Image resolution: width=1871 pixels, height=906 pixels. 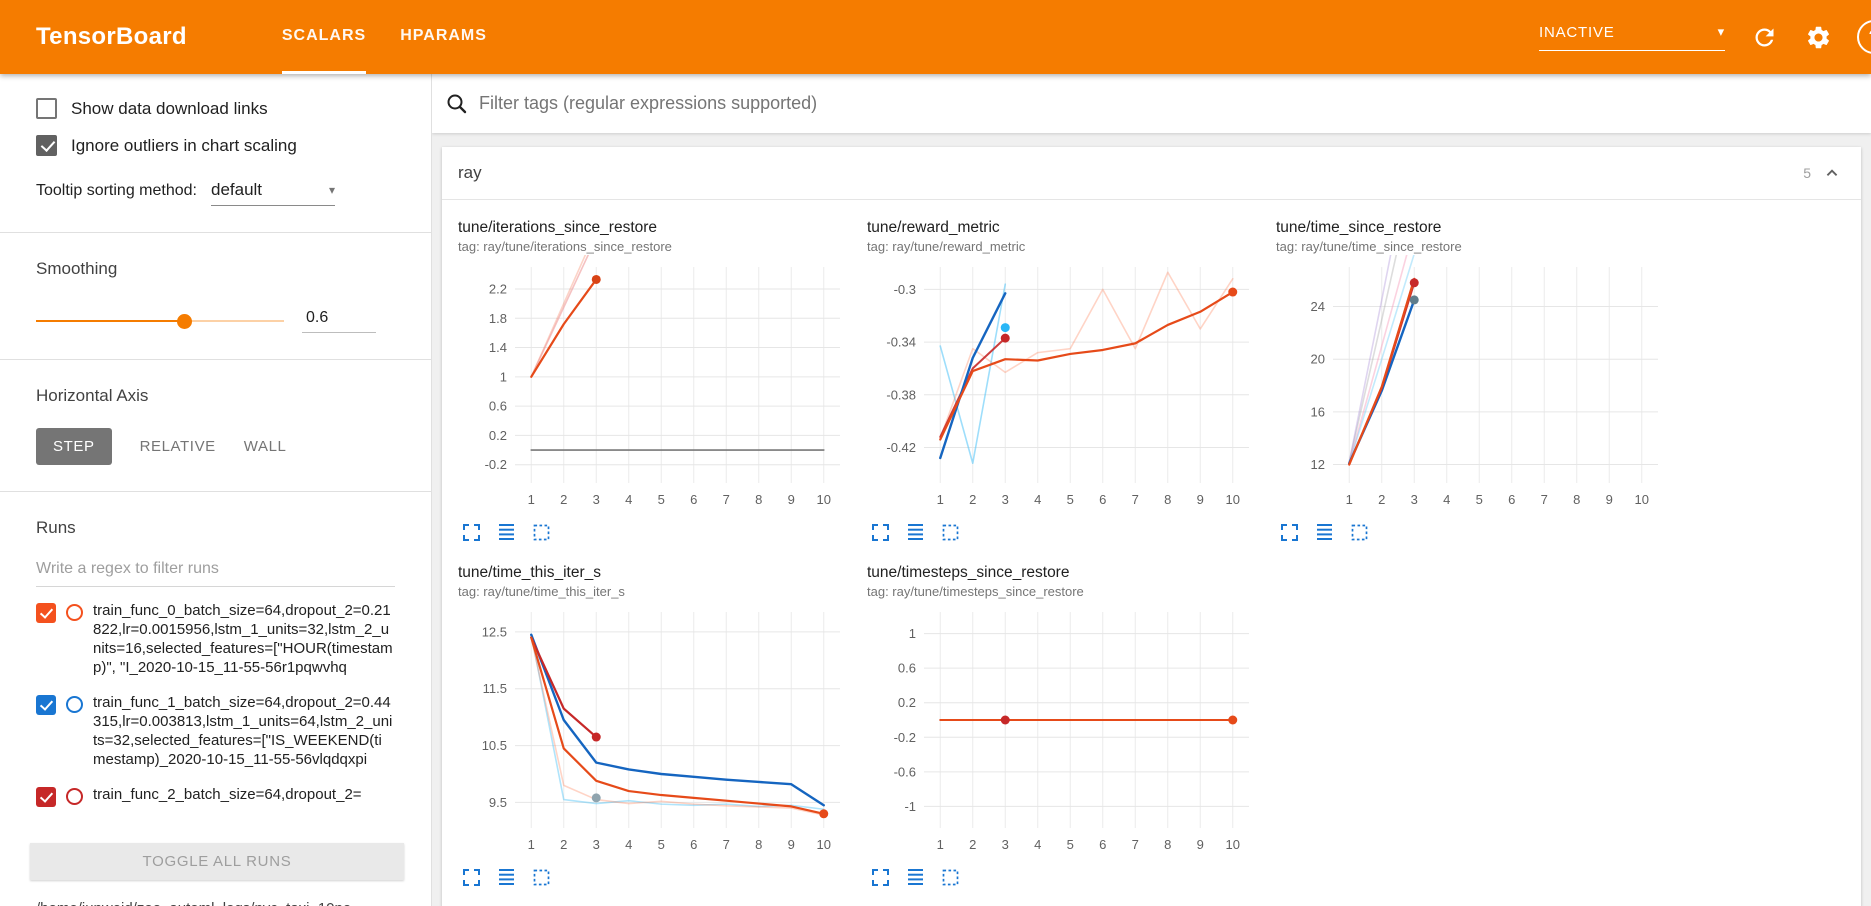 I want to click on status-dropdown: INACTIVE ▾, so click(x=1632, y=37).